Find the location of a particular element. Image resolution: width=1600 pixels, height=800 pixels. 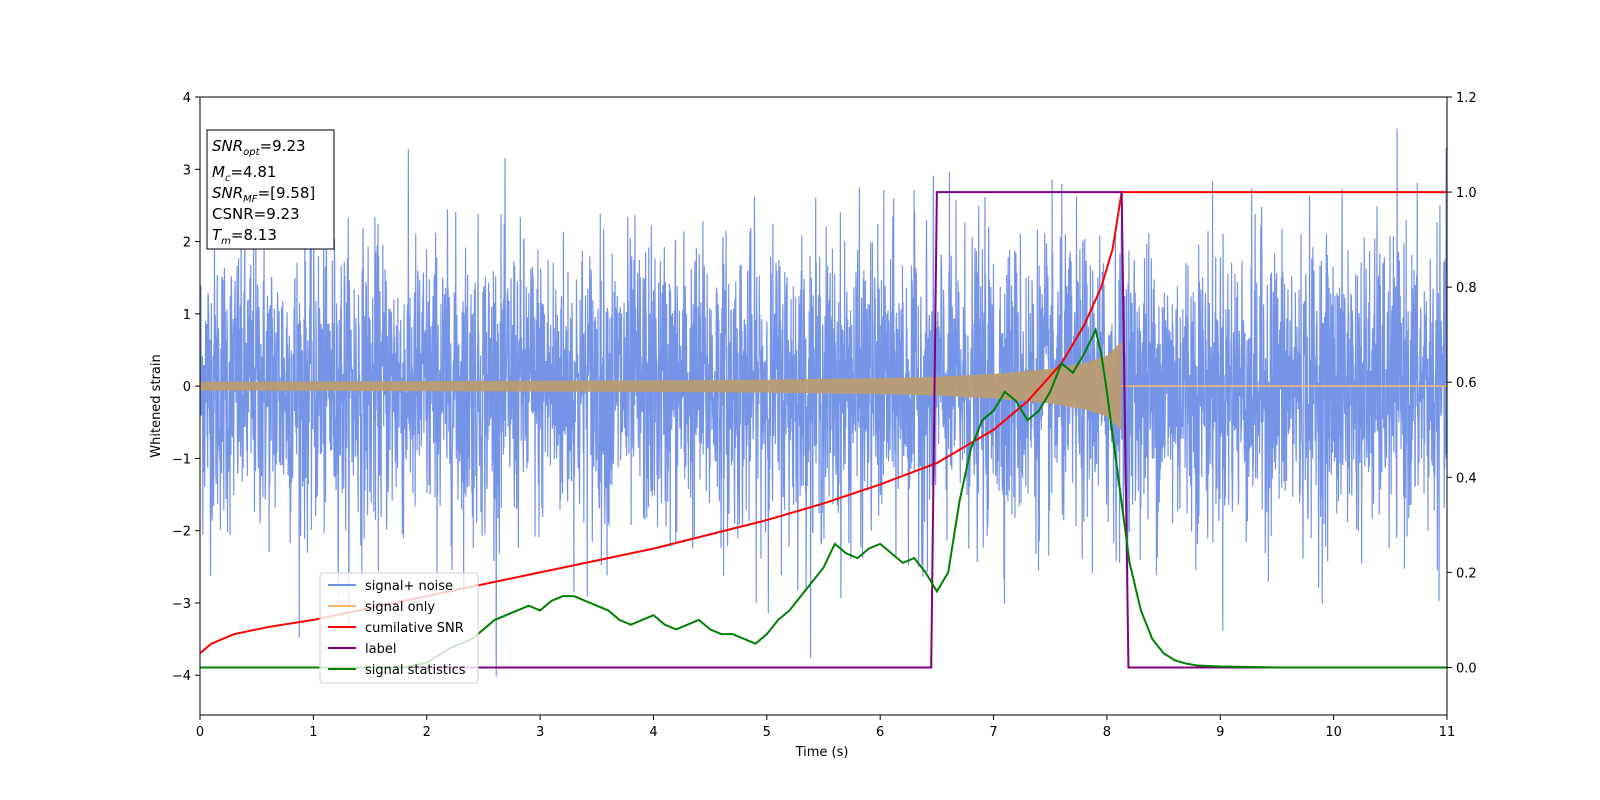

info-mc: =4.81 is located at coordinates (253, 172).